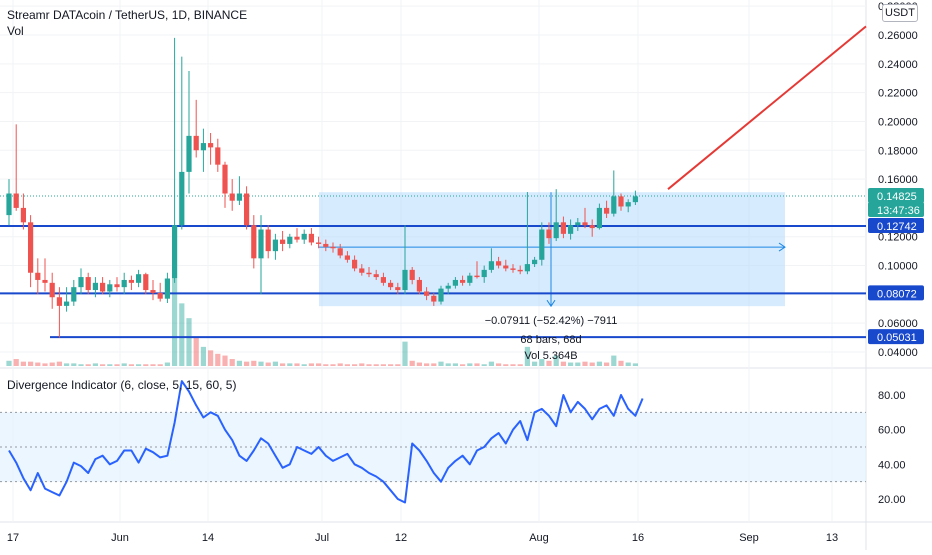 The image size is (932, 555). I want to click on price-tick-label: 0.06000, so click(898, 324).